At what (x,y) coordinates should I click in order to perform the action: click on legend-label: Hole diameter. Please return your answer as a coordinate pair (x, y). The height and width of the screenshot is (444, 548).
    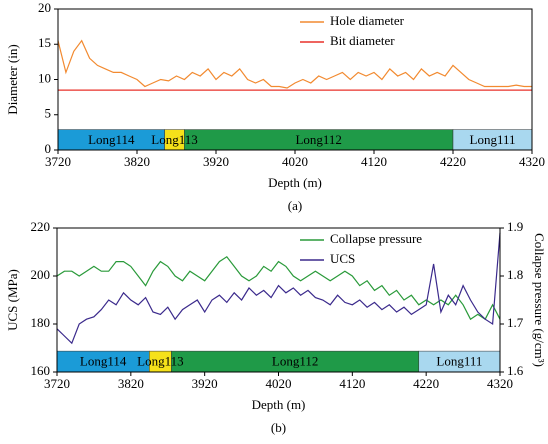
    Looking at the image, I should click on (367, 20).